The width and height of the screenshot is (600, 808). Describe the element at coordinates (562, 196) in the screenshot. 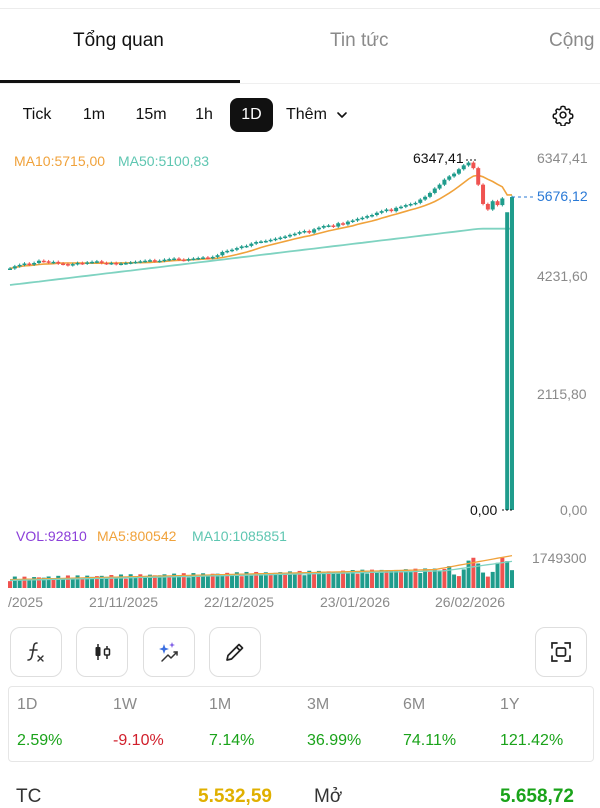

I see `current-price-label: 5676,12` at that location.